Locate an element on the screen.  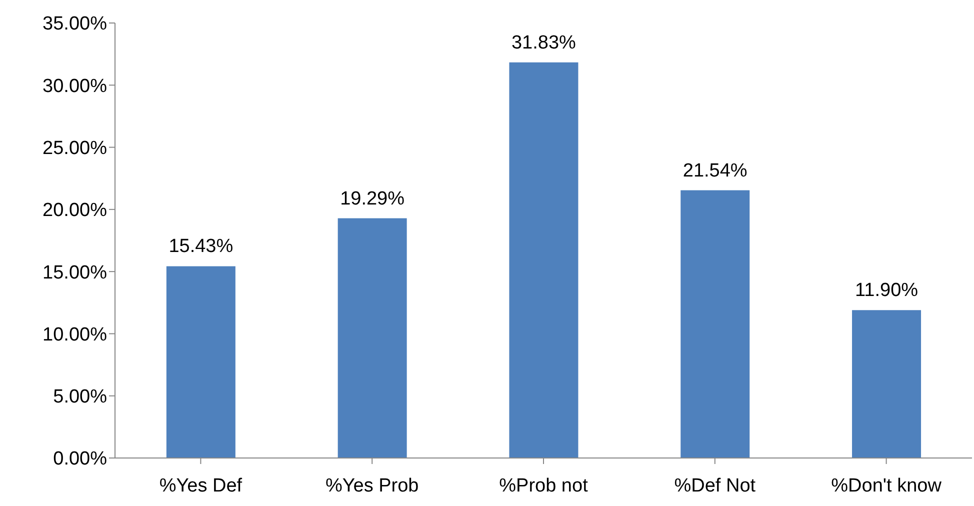
y-tick-label: 25.00% is located at coordinates (75, 149).